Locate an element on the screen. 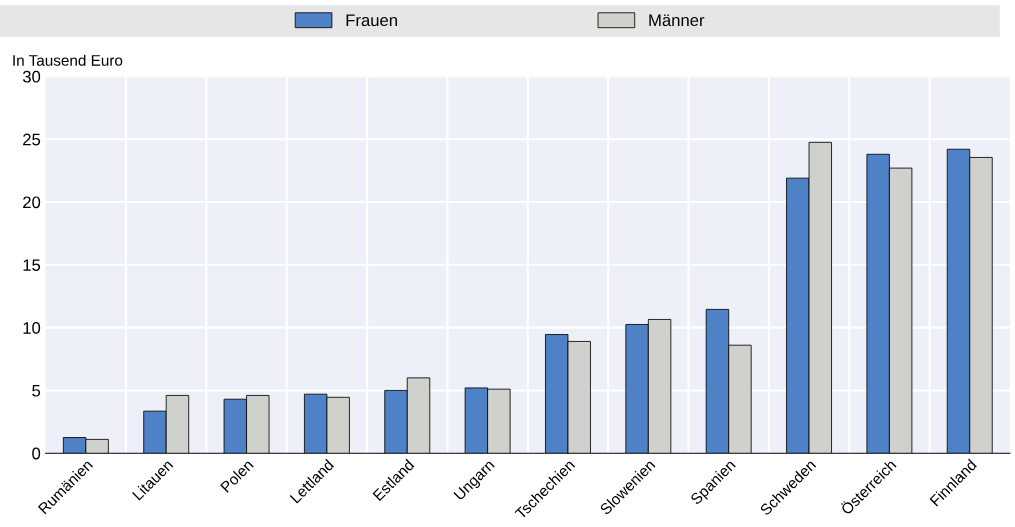 The height and width of the screenshot is (527, 1015). y-tick-label: 25 is located at coordinates (32, 139).